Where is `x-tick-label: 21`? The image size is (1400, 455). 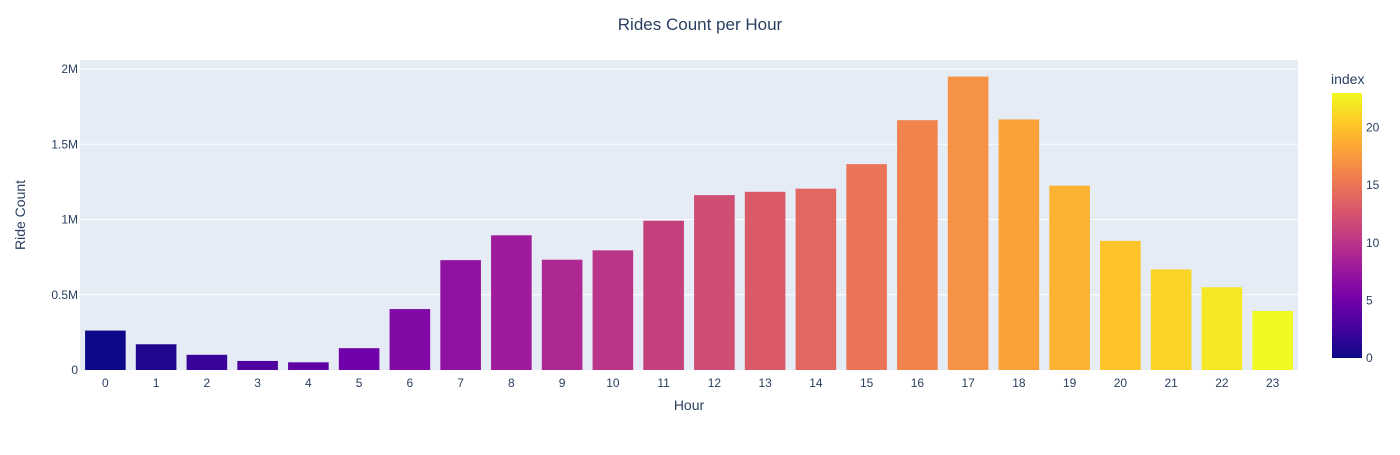 x-tick-label: 21 is located at coordinates (1171, 383).